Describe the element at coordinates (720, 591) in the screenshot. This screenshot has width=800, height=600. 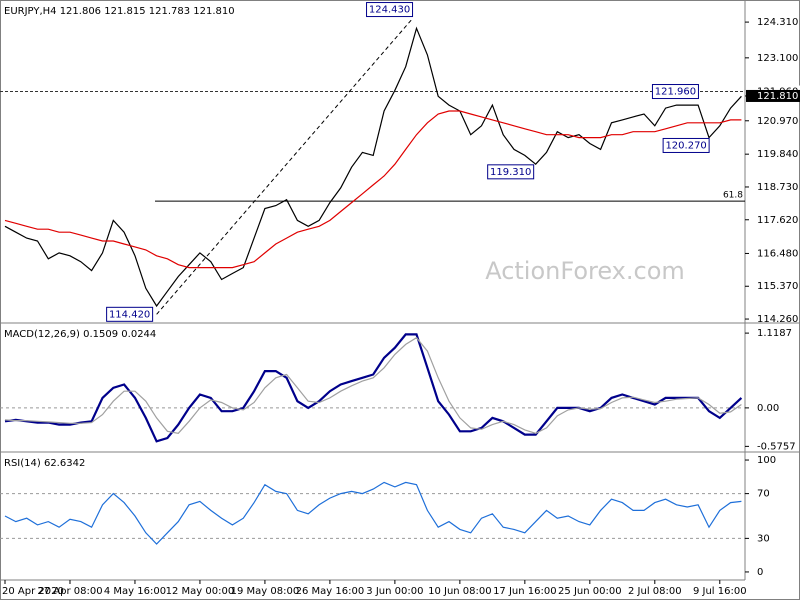
I see `x-tick-label: 9 Jul 16:00` at that location.